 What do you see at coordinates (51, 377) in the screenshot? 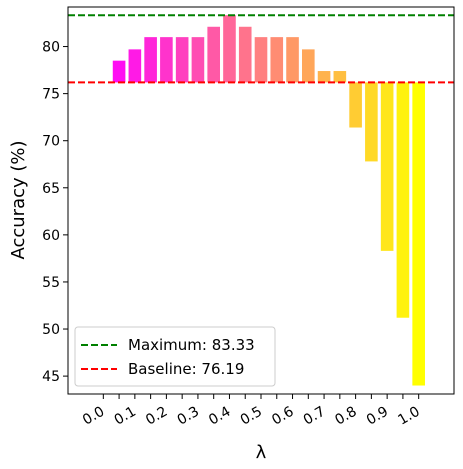
I see `y-tick-label-0: 45` at bounding box center [51, 377].